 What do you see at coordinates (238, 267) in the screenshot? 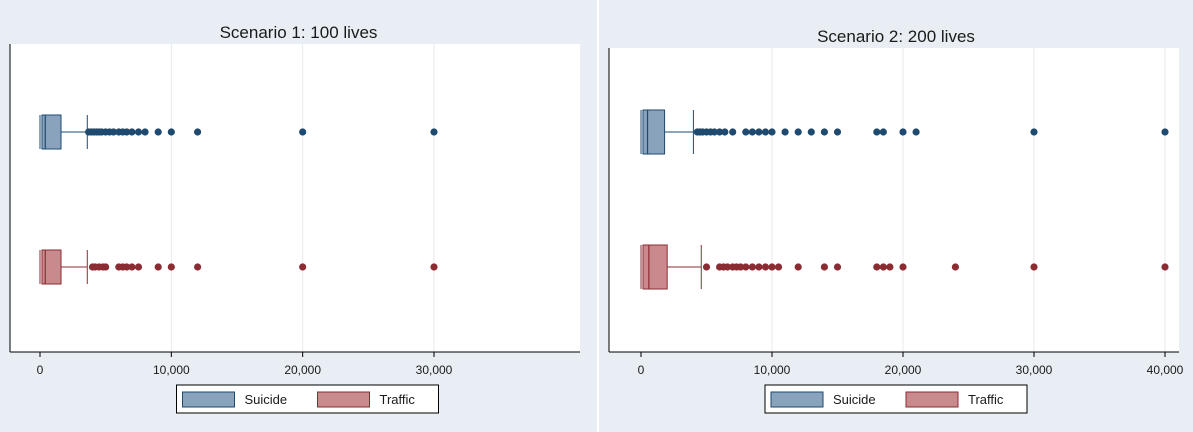
I see `chart1-box-group-traffic` at bounding box center [238, 267].